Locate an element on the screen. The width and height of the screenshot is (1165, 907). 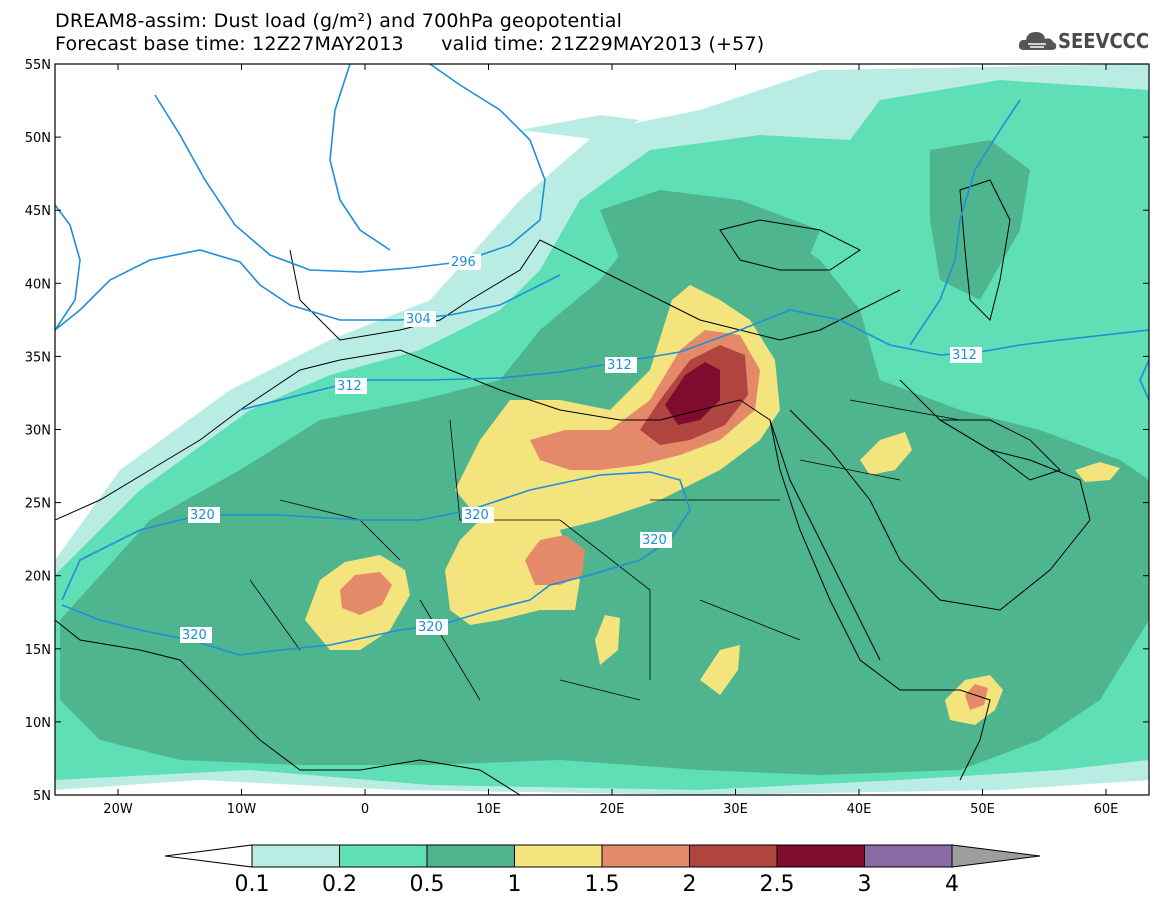
contour-label: 304 is located at coordinates (420, 319).